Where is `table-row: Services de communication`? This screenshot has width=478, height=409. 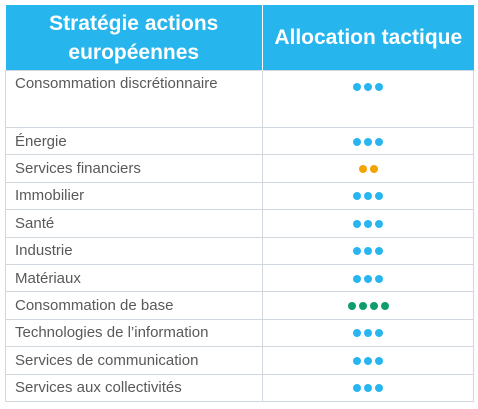 table-row: Services de communication is located at coordinates (239, 360).